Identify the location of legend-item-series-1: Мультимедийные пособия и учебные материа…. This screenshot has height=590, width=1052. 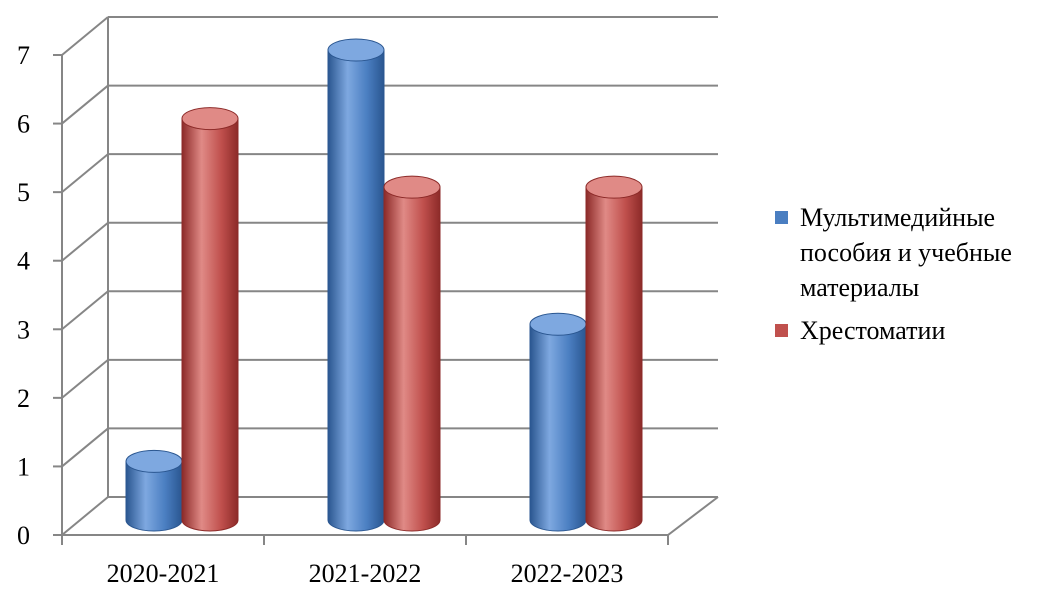
(910, 252).